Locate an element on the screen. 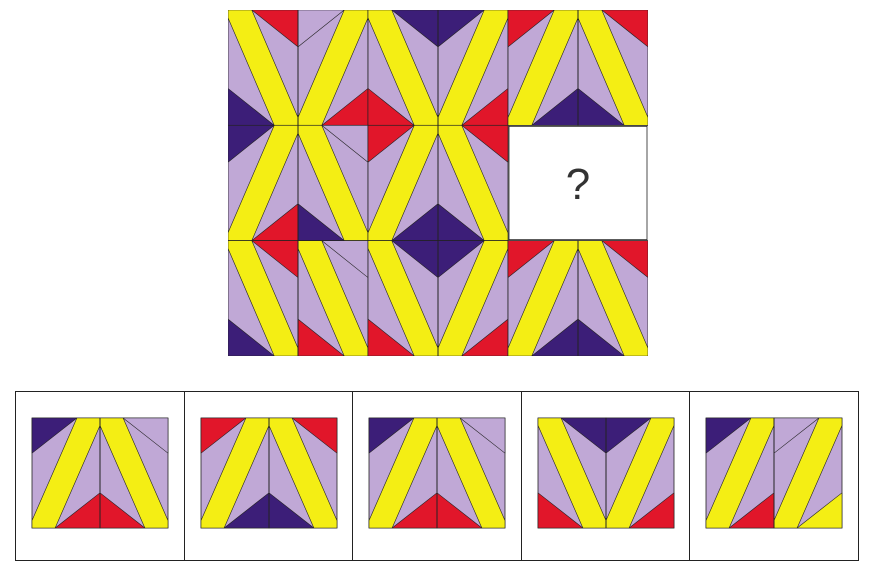 This screenshot has height=570, width=874. grid-cell-3-2-left-bottom-triangle is located at coordinates (391, 337).